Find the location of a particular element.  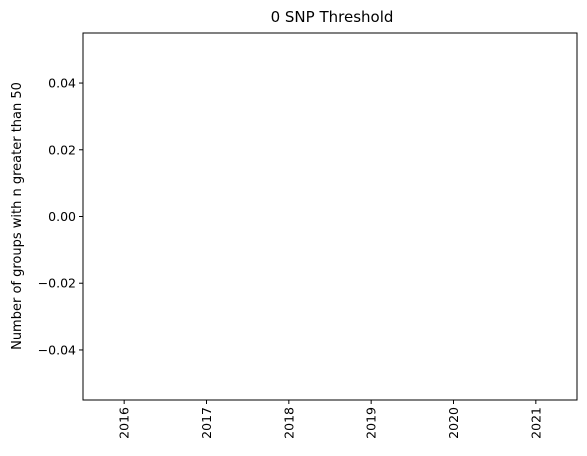

y-tick-label: −0.04 is located at coordinates (57, 349).